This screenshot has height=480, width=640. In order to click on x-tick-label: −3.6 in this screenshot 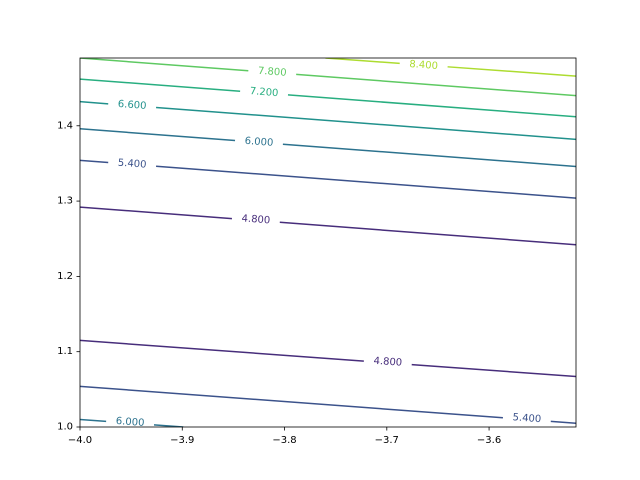, I will do `click(489, 440)`.